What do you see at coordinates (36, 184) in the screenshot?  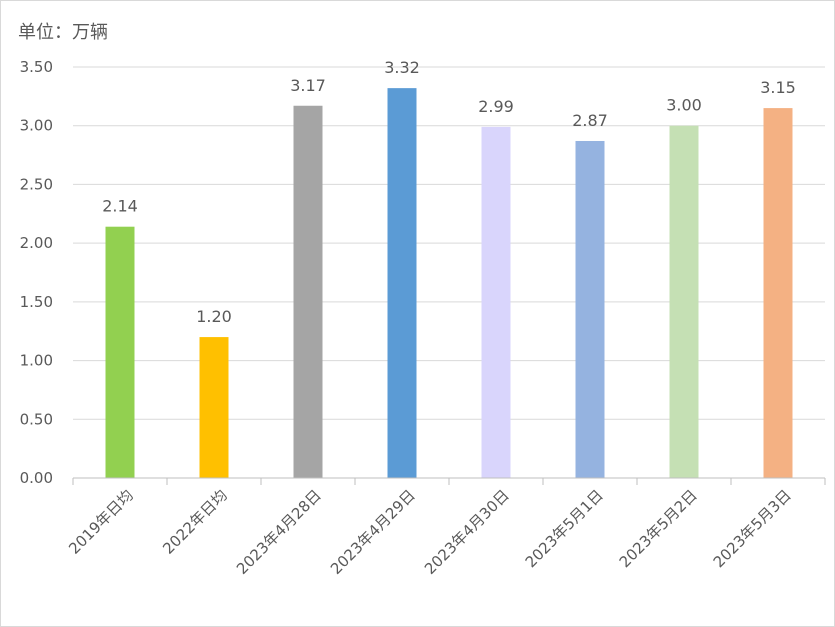 I see `y-tick-label: 2.50` at bounding box center [36, 184].